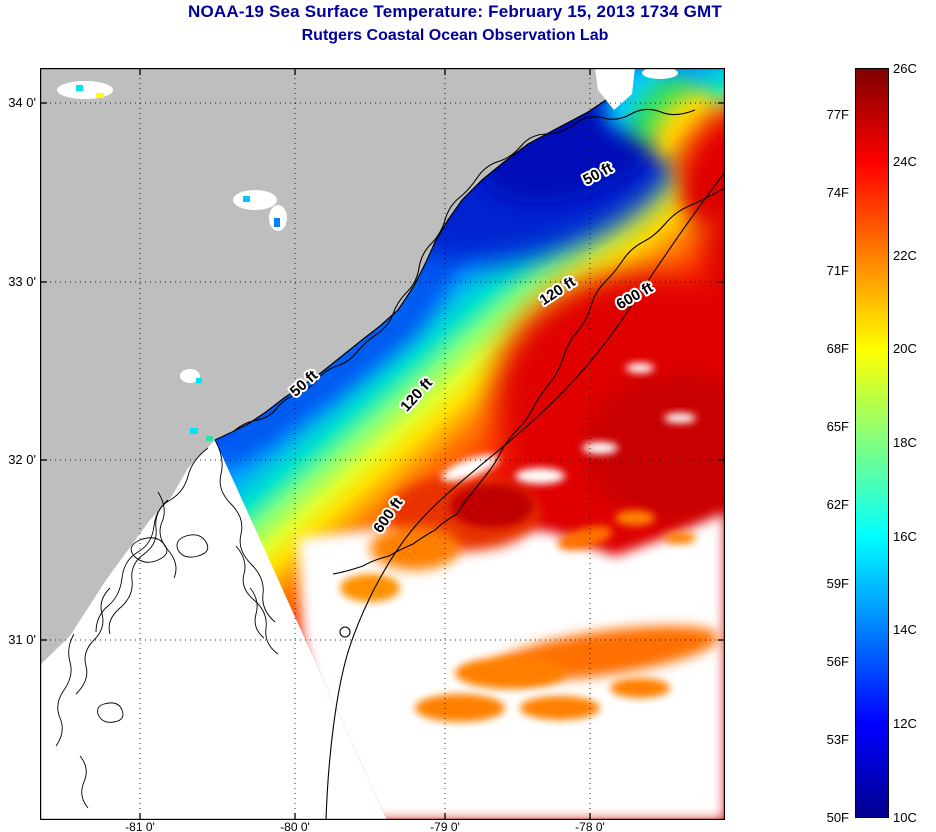 This screenshot has height=832, width=936. What do you see at coordinates (905, 629) in the screenshot?
I see `colorbar-label-14c: 14C` at bounding box center [905, 629].